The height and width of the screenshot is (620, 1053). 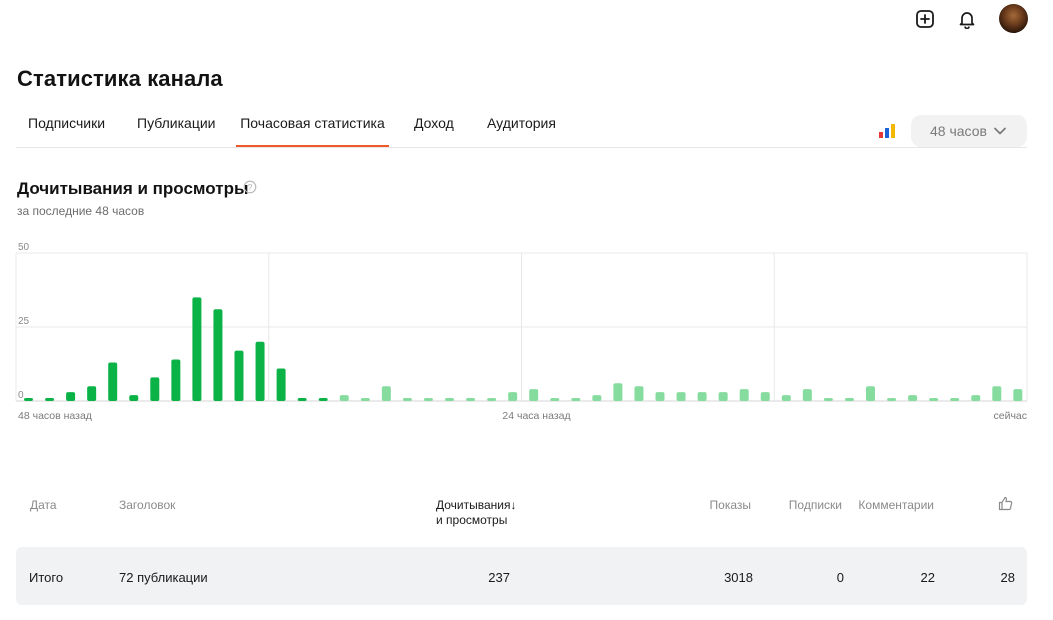 What do you see at coordinates (147, 505) in the screenshot?
I see `col-title: Заголовок` at bounding box center [147, 505].